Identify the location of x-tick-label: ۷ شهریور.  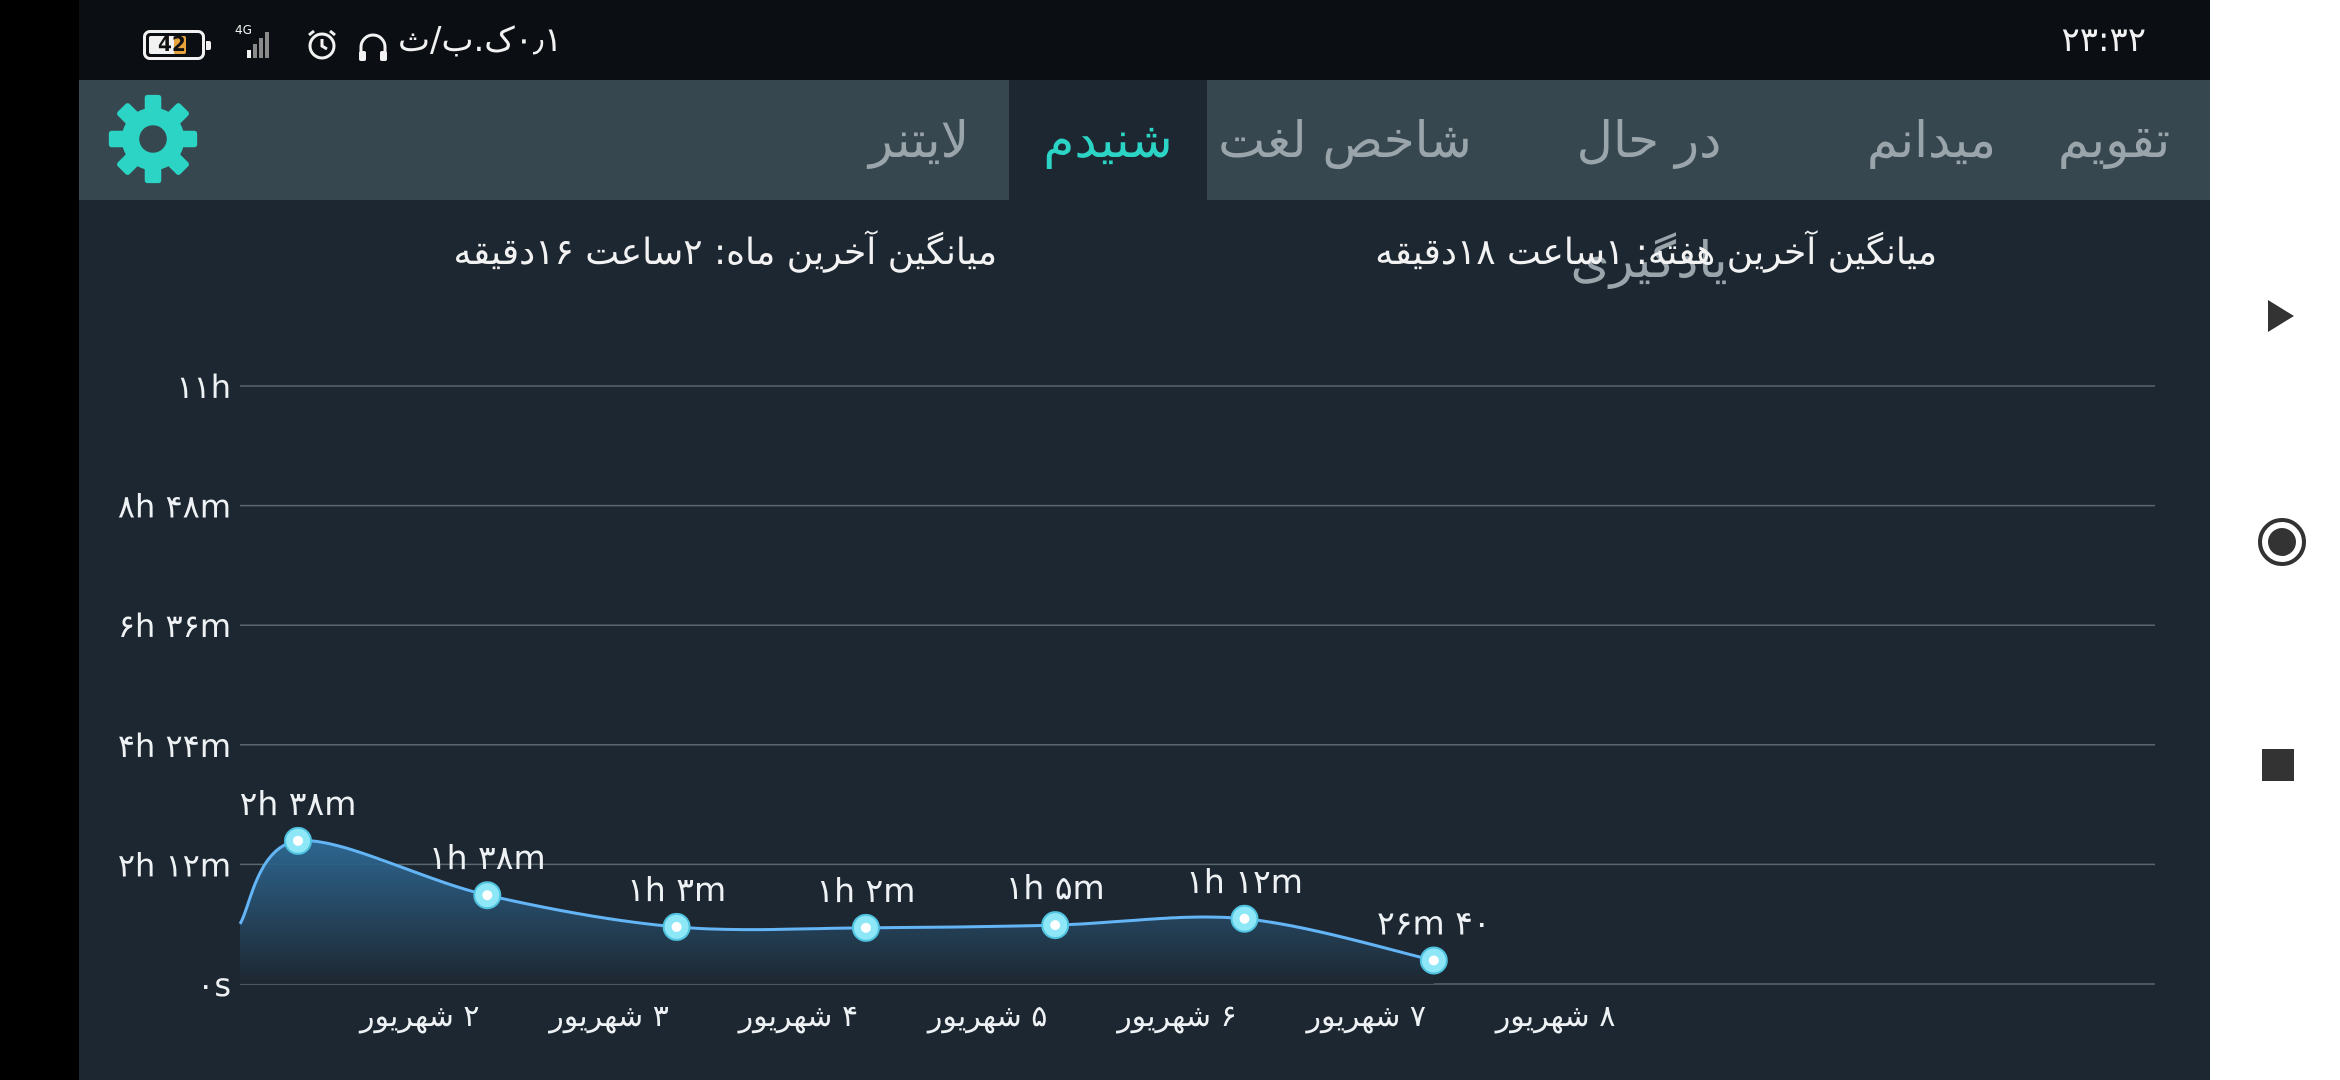
(1366, 1016).